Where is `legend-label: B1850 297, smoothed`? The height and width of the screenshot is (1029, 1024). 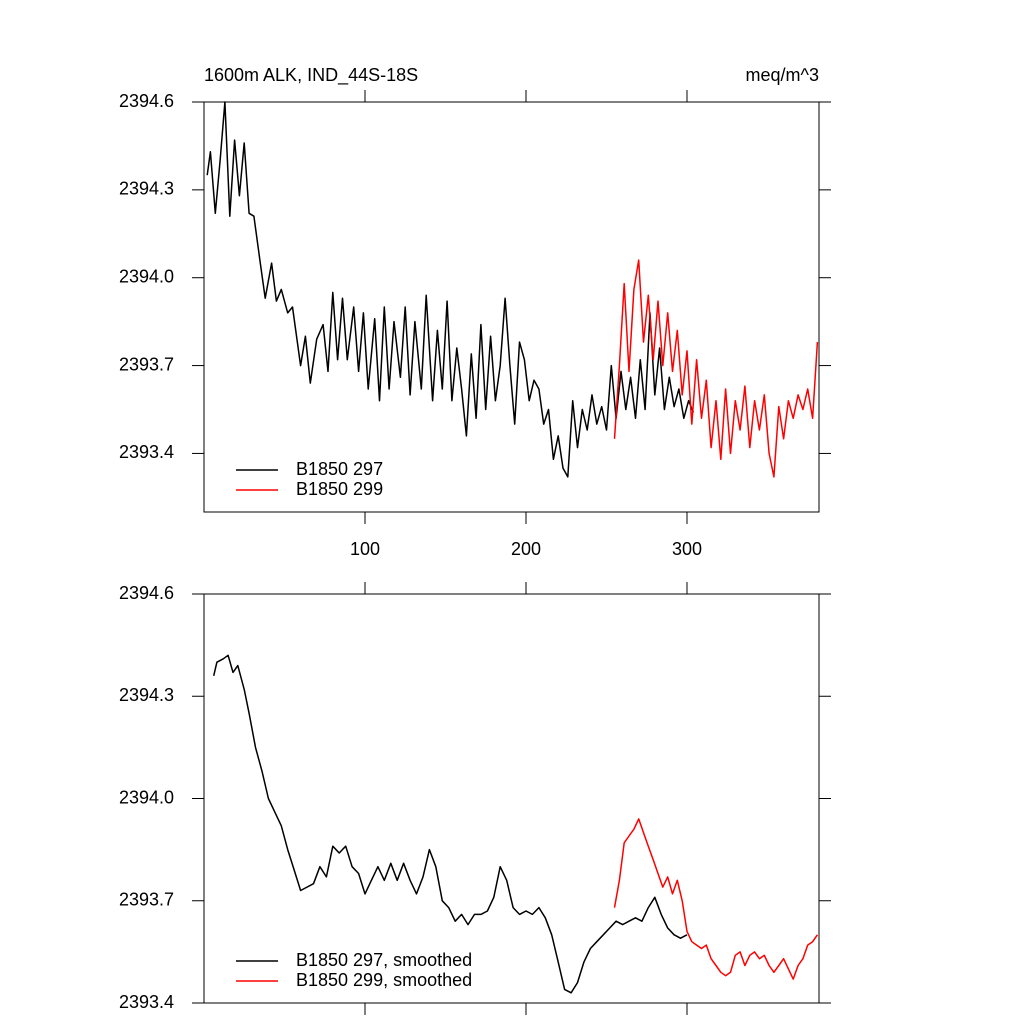 legend-label: B1850 297, smoothed is located at coordinates (384, 960).